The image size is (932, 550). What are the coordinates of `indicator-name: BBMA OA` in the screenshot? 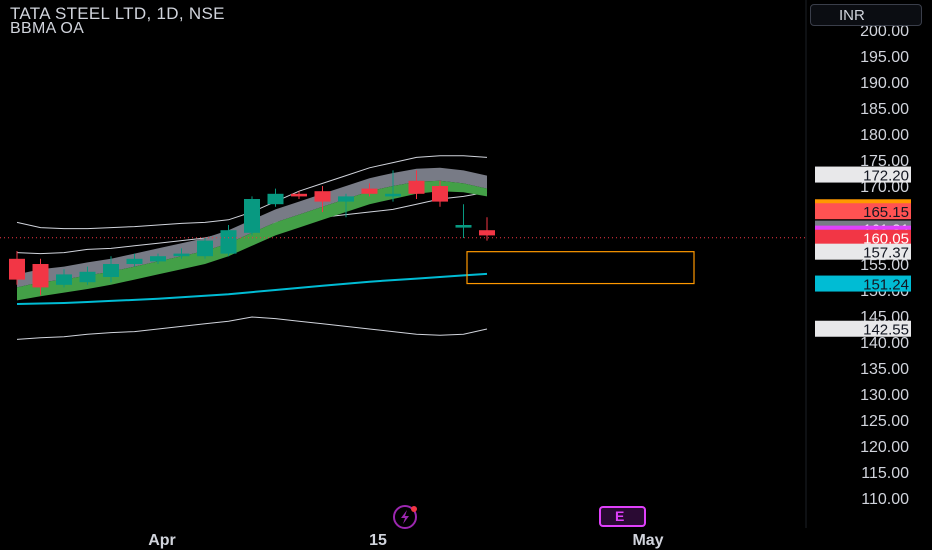 It's located at (47, 28).